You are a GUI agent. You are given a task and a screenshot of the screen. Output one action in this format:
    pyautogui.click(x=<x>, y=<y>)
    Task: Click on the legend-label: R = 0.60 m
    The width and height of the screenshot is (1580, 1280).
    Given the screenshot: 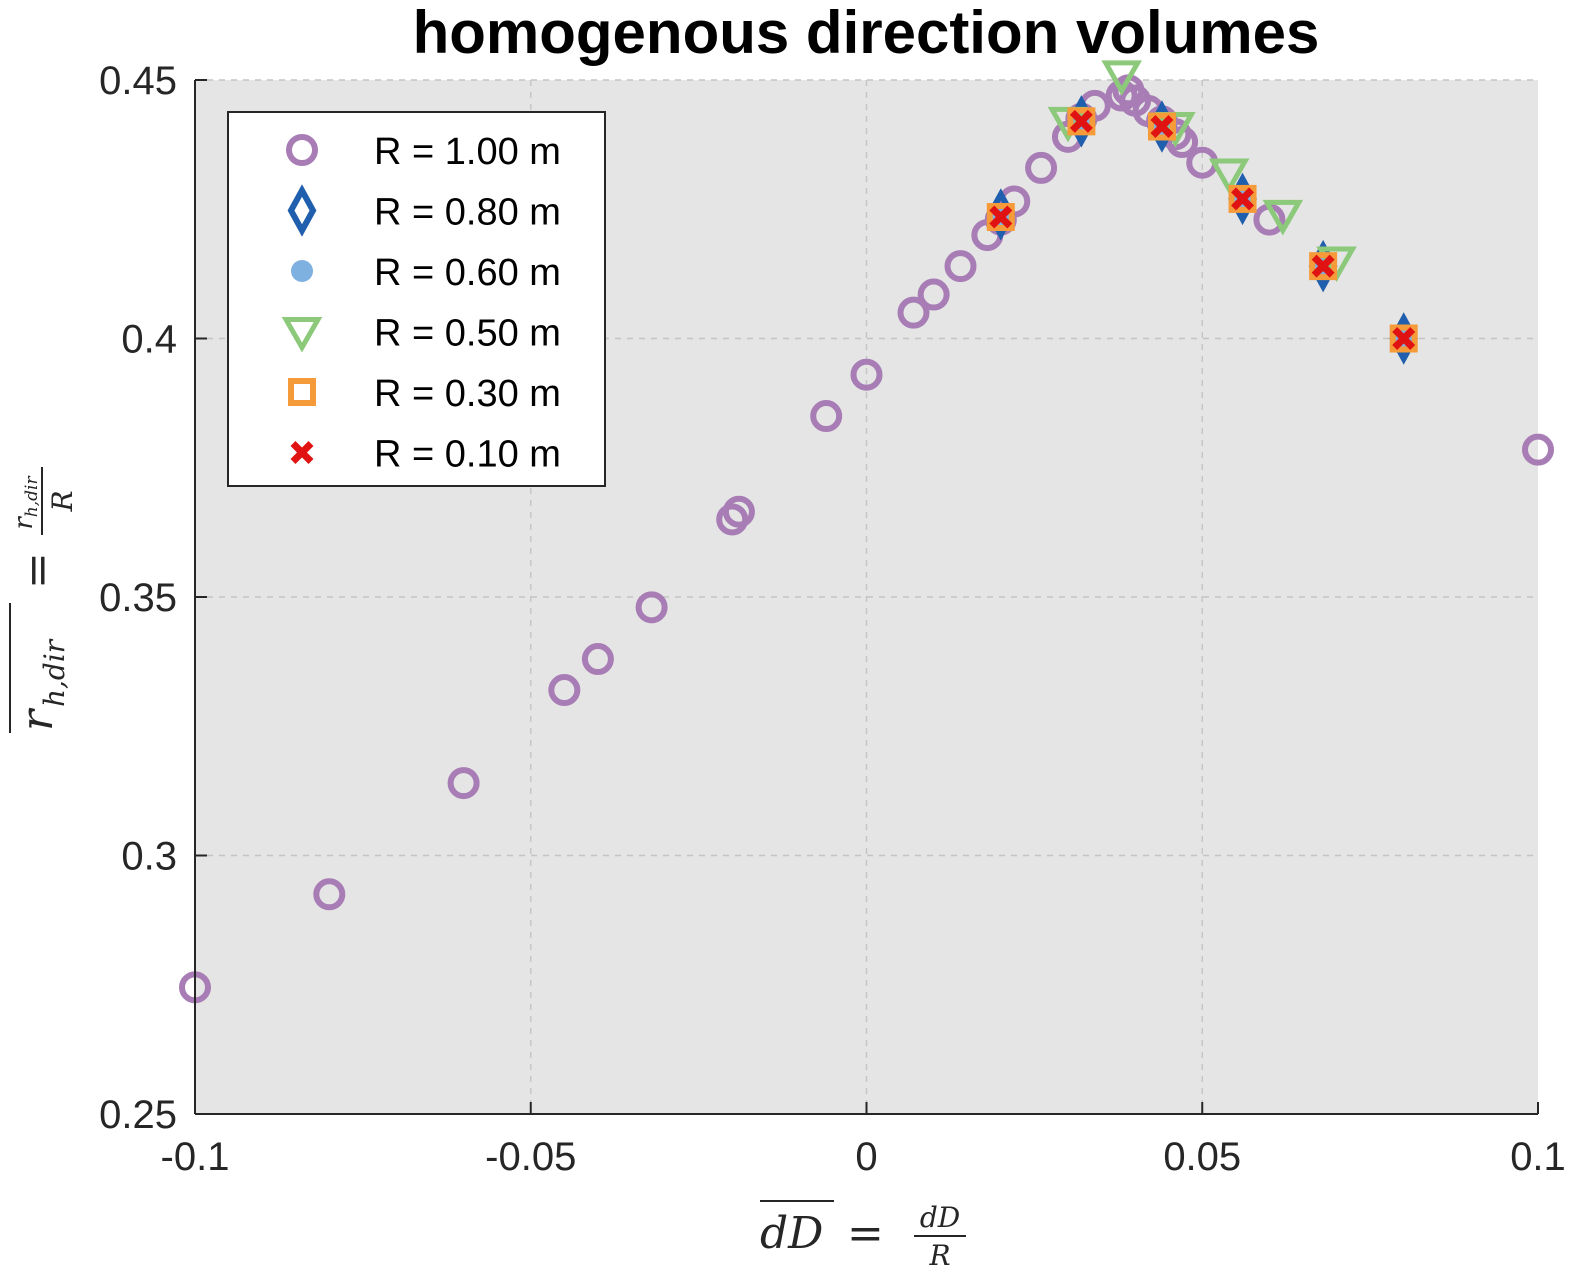 What is the action you would take?
    pyautogui.click(x=467, y=273)
    